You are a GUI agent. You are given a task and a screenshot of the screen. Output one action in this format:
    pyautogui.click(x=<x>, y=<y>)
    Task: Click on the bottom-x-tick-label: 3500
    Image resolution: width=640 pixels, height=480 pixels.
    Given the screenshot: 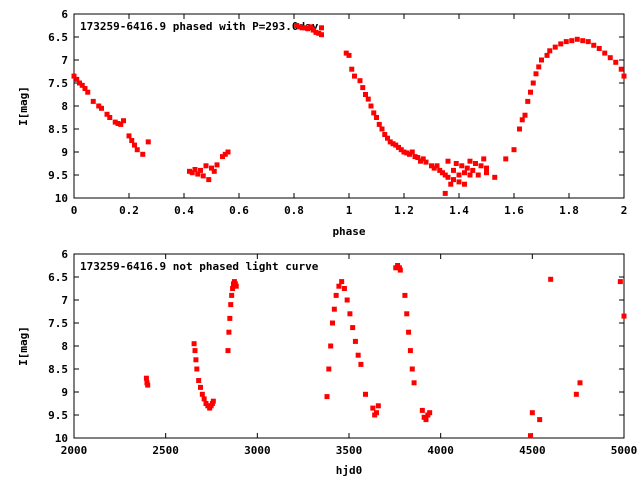 What is the action you would take?
    pyautogui.click(x=349, y=450)
    